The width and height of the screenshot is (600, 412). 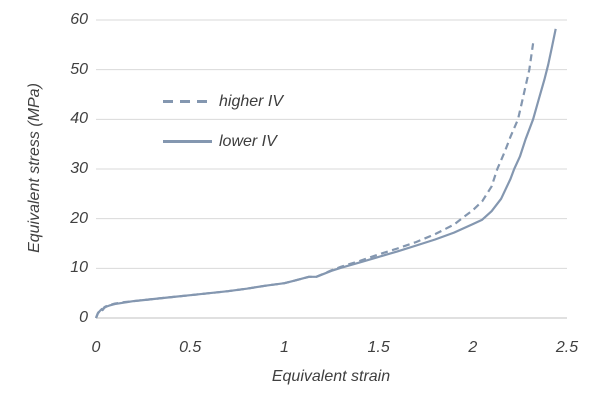 What do you see at coordinates (34, 168) in the screenshot?
I see `y-axis-title: Equivalent stress (MPa)` at bounding box center [34, 168].